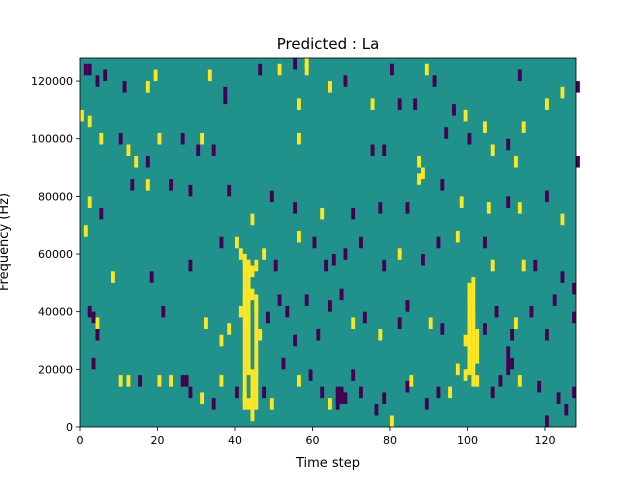 This screenshot has height=480, width=640. Describe the element at coordinates (467, 440) in the screenshot. I see `x-tick-label: 100` at that location.